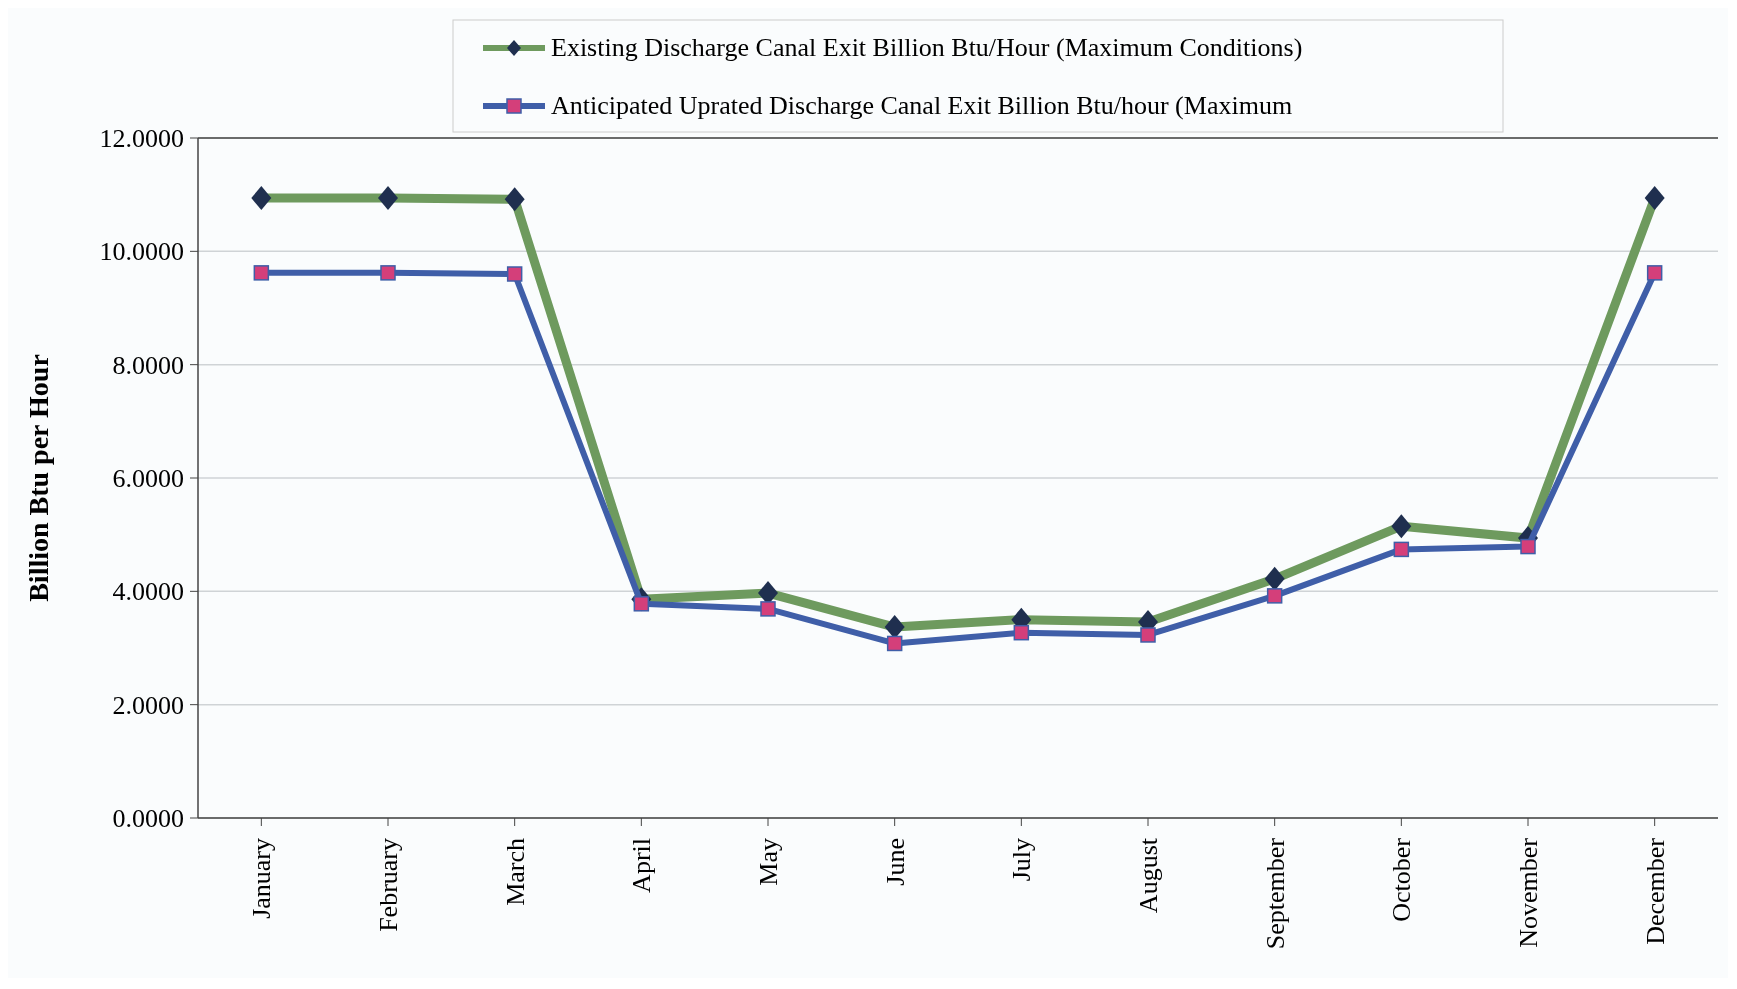 The width and height of the screenshot is (1737, 989). What do you see at coordinates (148, 479) in the screenshot?
I see `y-tick-label: 6.0000` at bounding box center [148, 479].